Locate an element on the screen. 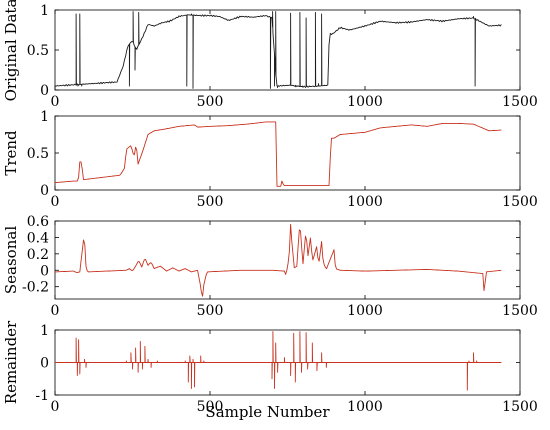  y-axis-label: Seasonal is located at coordinates (11, 260).